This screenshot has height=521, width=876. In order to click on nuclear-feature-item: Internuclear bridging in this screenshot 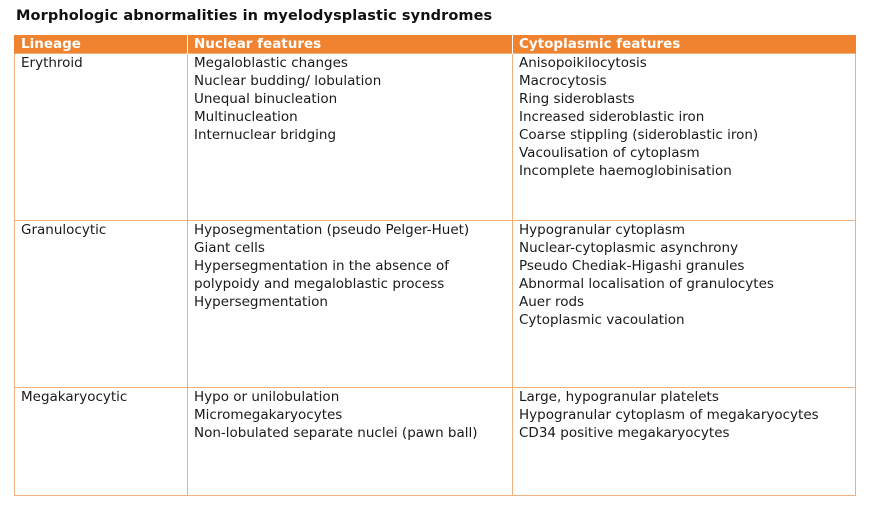, I will do `click(265, 135)`.